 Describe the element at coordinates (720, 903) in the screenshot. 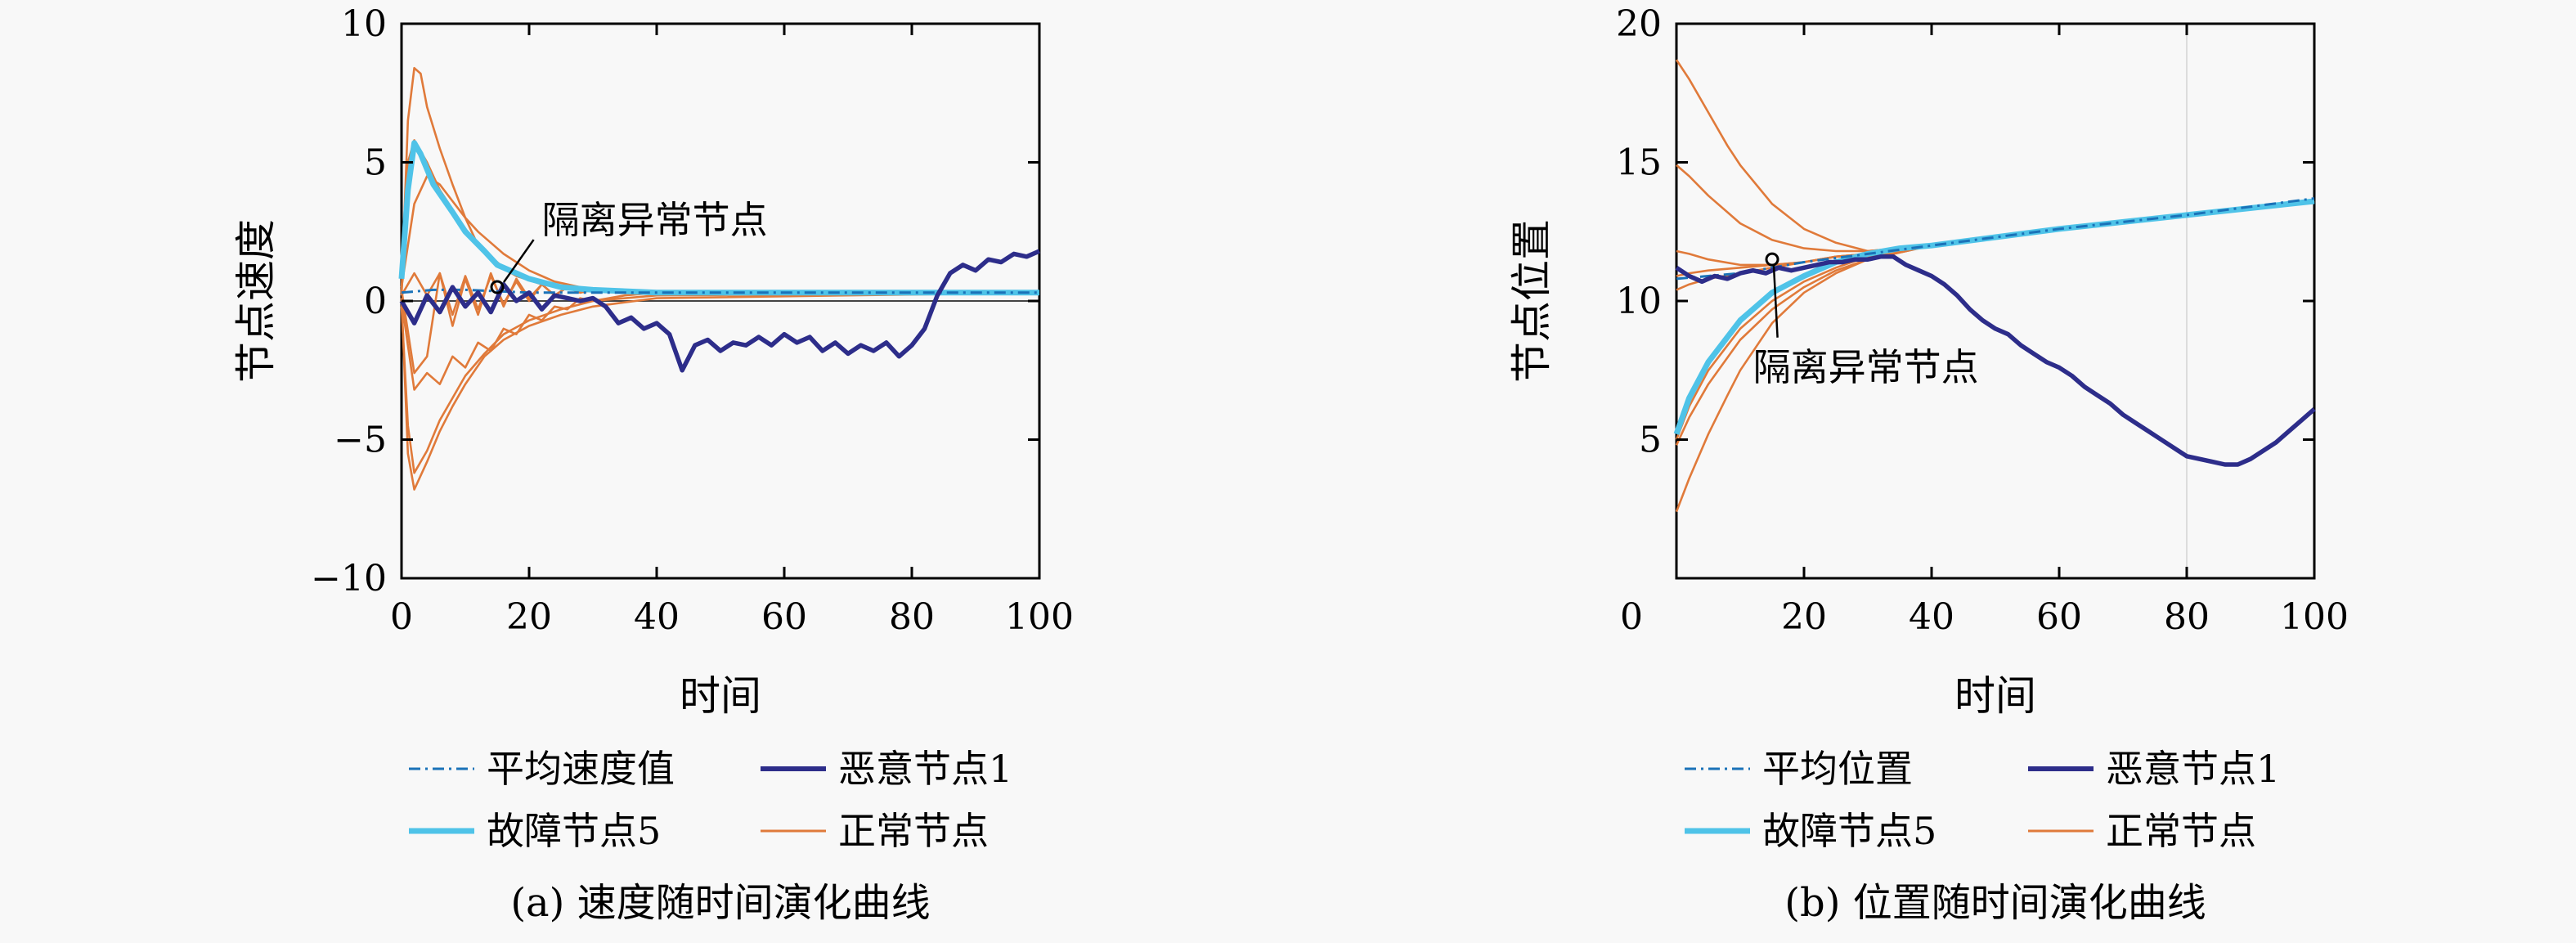

I see `caption: (a) 速度随时间演化曲线` at that location.